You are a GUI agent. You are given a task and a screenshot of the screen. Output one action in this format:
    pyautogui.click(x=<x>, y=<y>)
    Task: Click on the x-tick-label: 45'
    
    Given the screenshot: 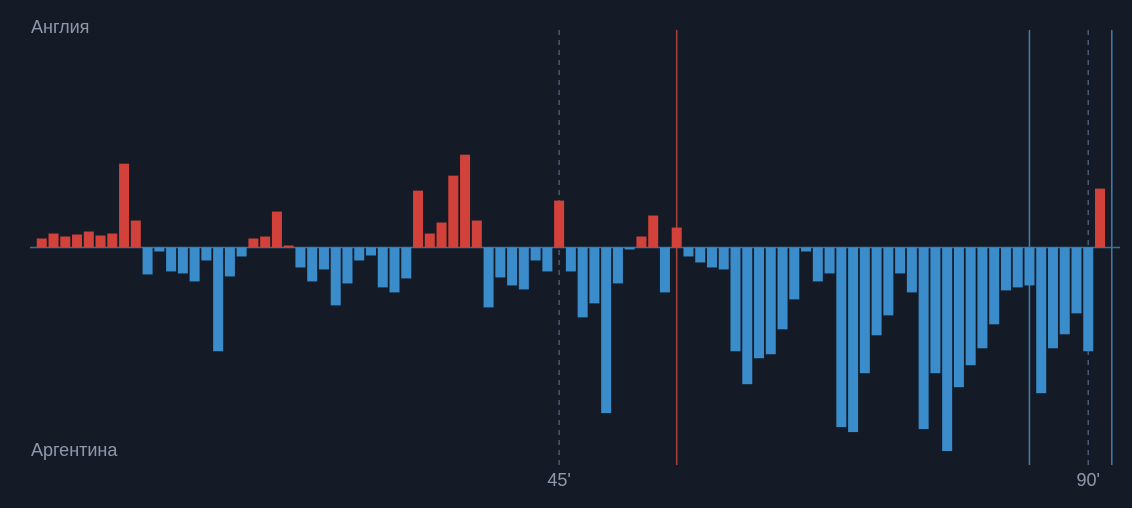 What is the action you would take?
    pyautogui.click(x=558, y=480)
    